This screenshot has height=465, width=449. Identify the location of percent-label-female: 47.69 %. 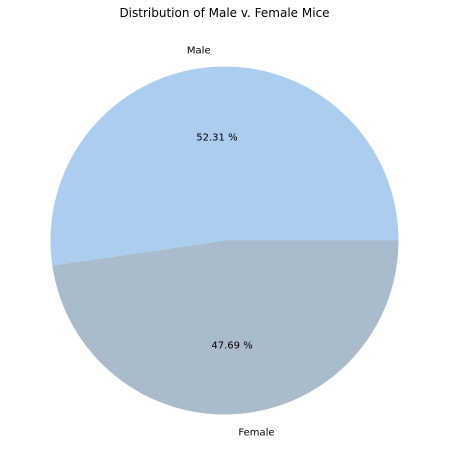
(231, 346).